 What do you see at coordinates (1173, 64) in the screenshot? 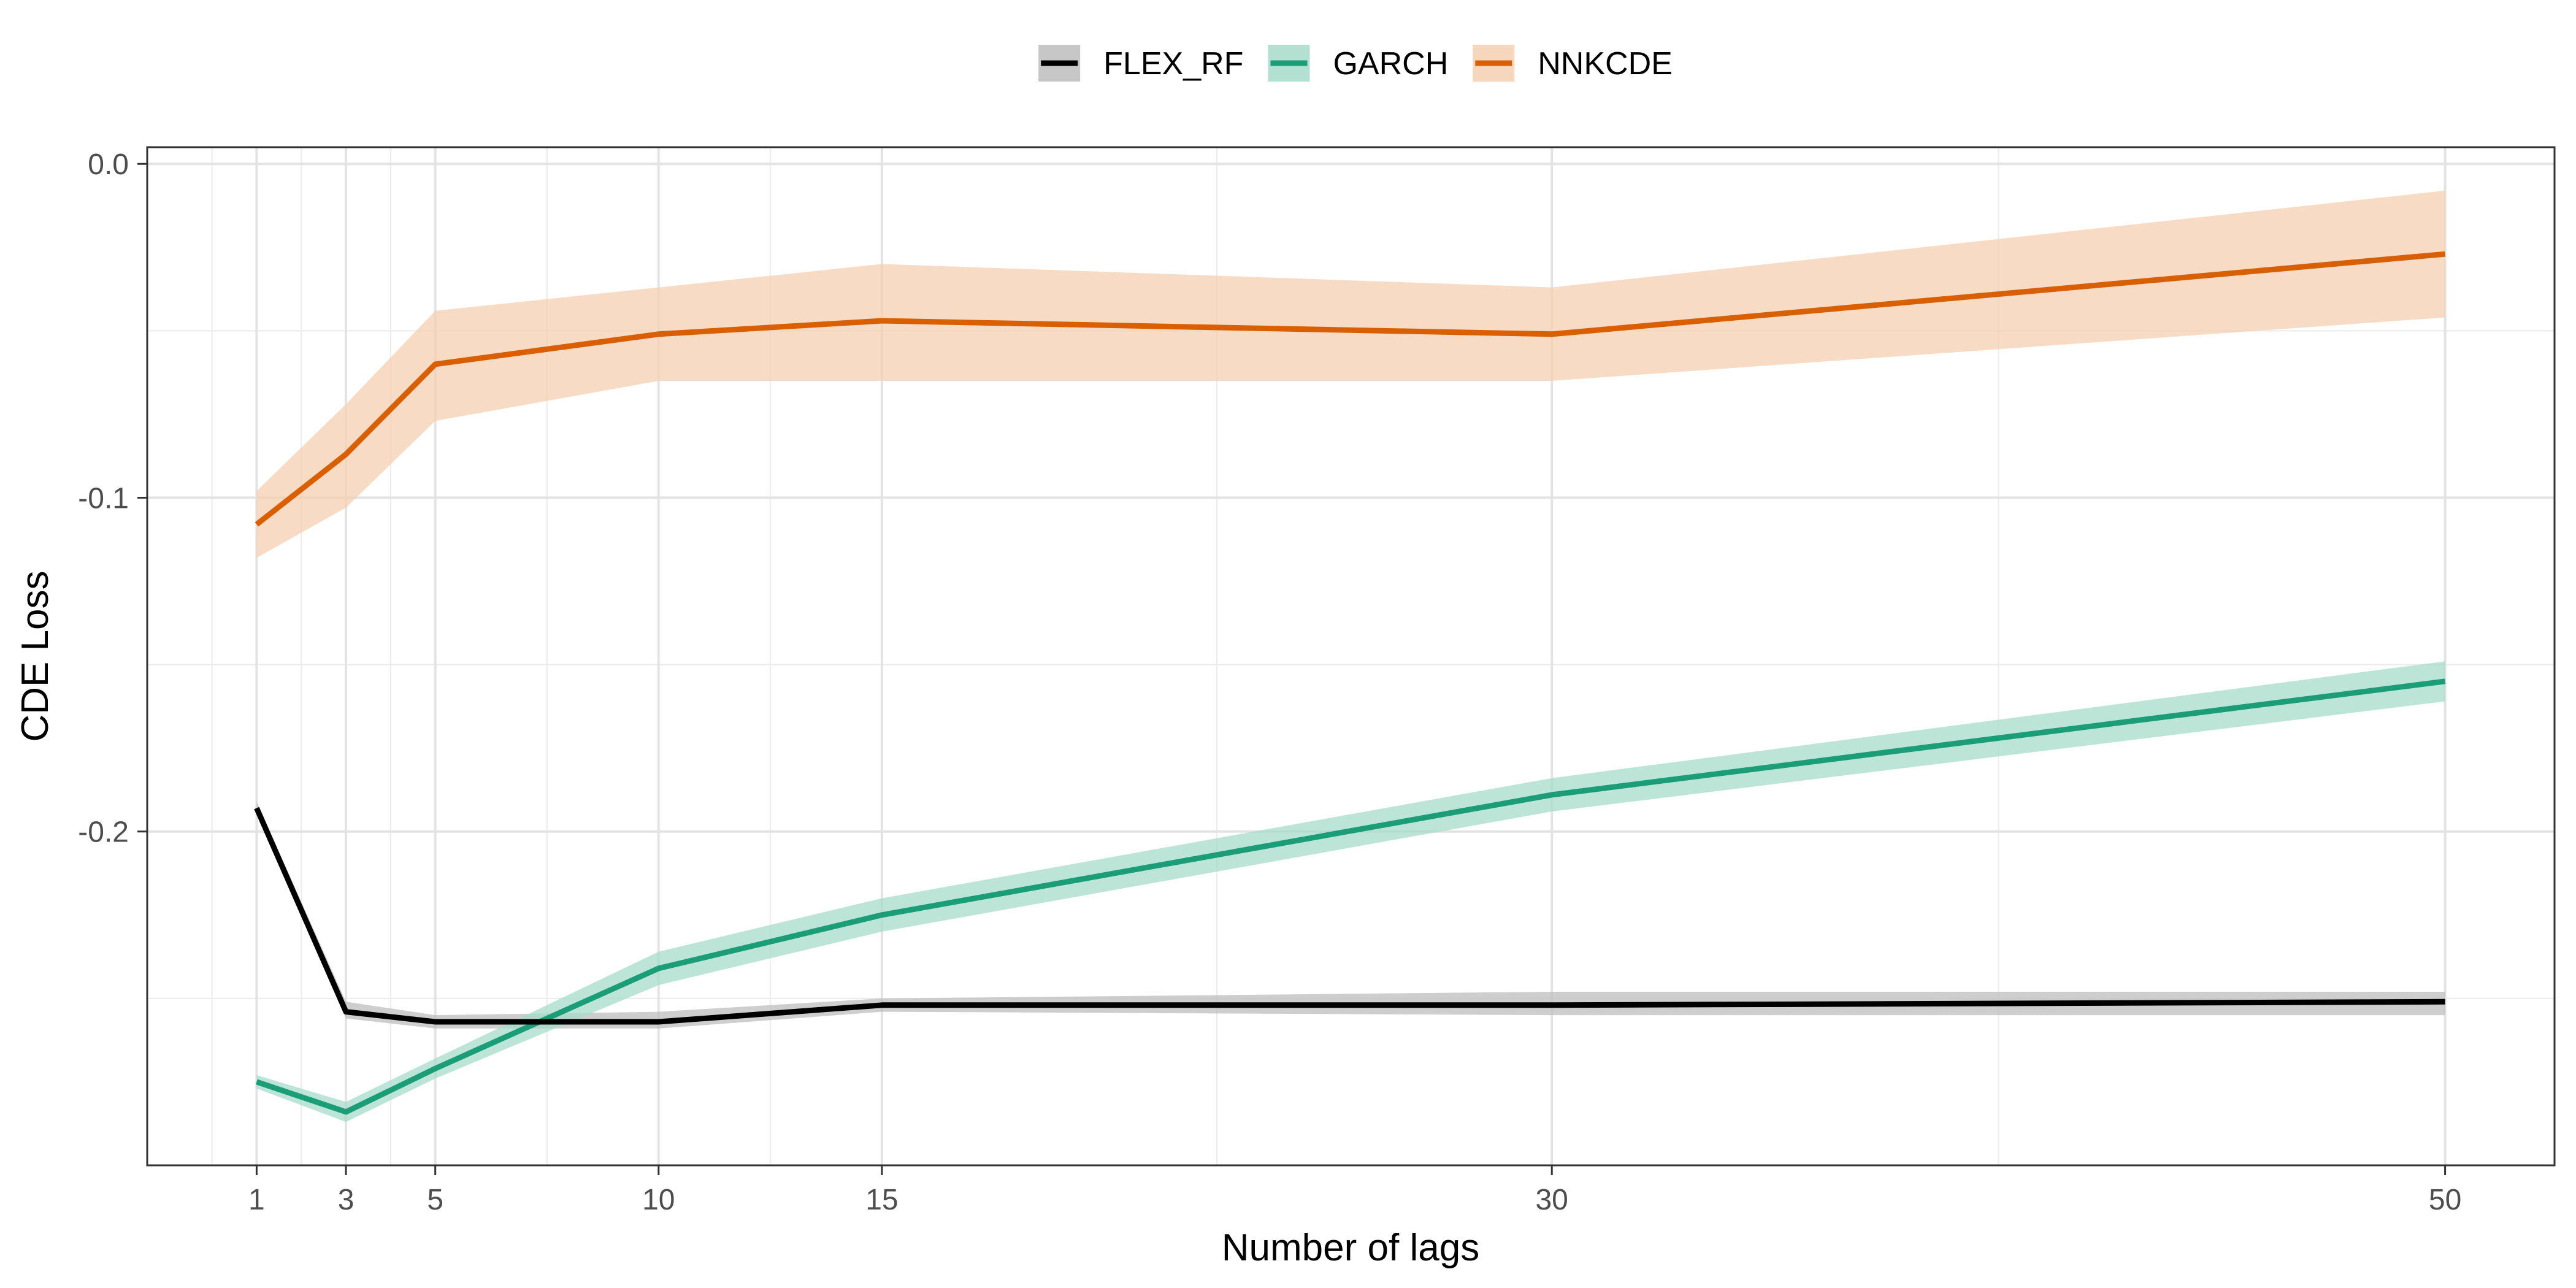
I see `legend-label: FLEX_RF` at bounding box center [1173, 64].